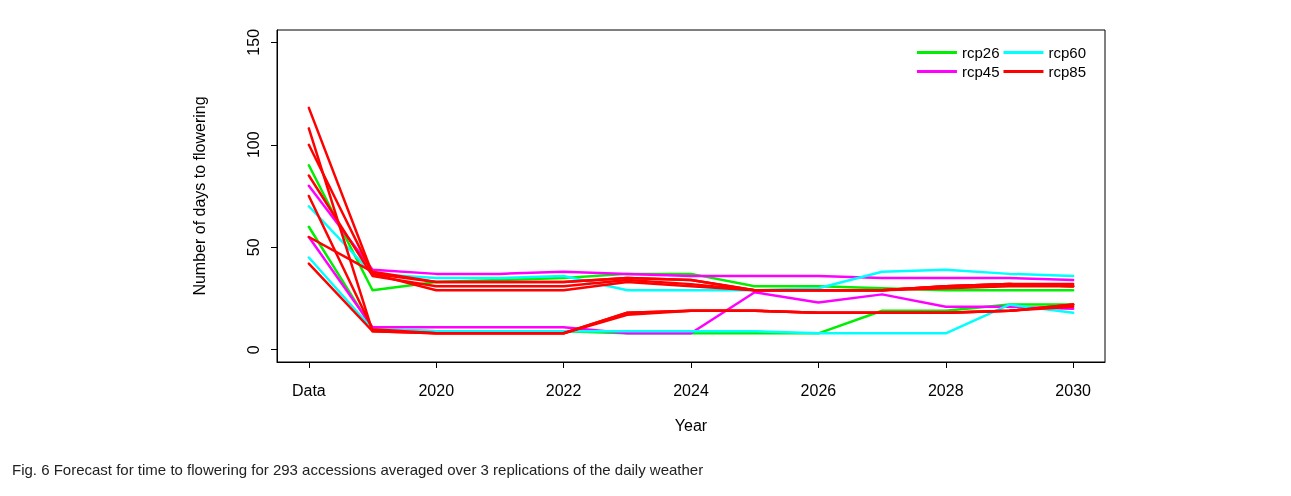 The image size is (1291, 496). What do you see at coordinates (818, 390) in the screenshot?
I see `x-tick-label: 2026` at bounding box center [818, 390].